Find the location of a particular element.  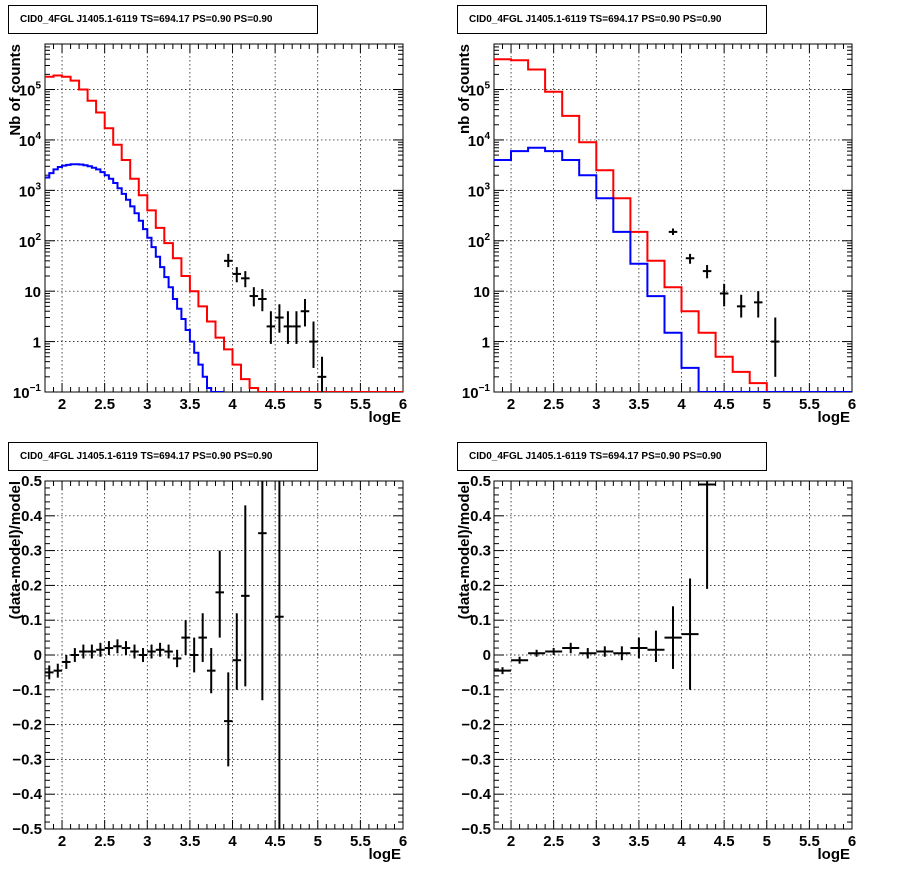

y-tick-label: 10⁻¹ is located at coordinates (27, 392).